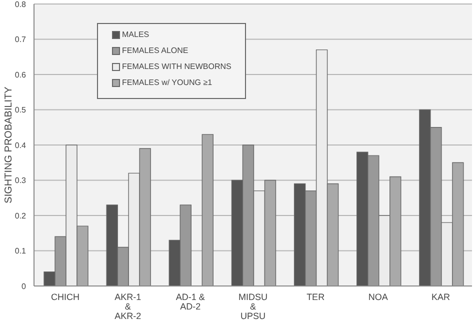 This screenshot has width=474, height=322. Describe the element at coordinates (20, 145) in the screenshot. I see `y-tick-label: 0.4` at that location.